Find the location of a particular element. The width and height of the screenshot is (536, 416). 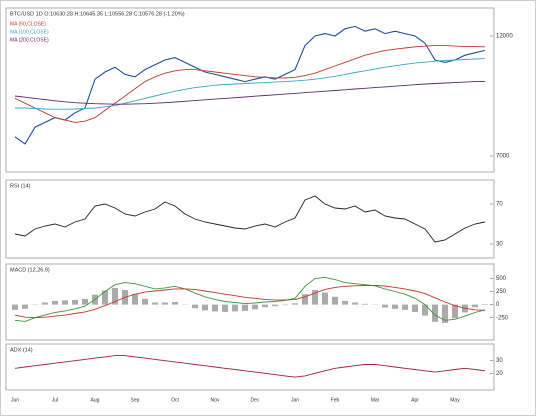

y-tick-label: 20 is located at coordinates (499, 374).